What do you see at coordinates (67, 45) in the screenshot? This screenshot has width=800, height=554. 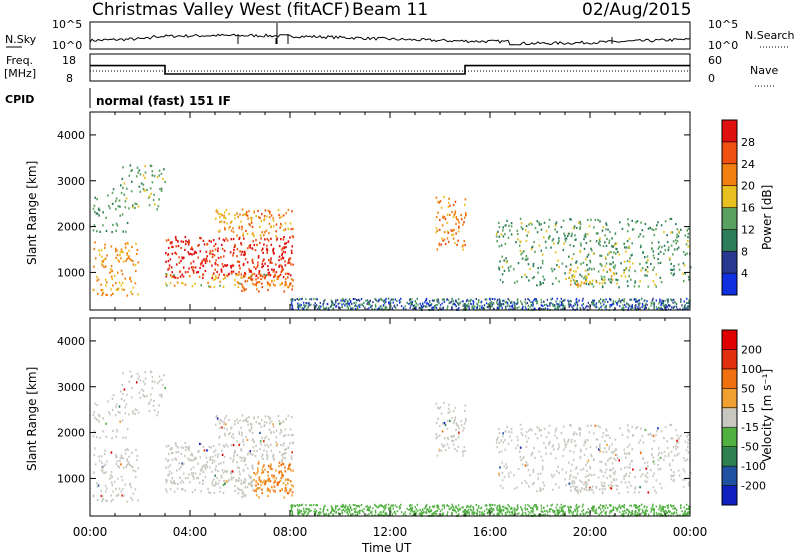 I see `nsky-tick-bottom: 10^0` at bounding box center [67, 45].